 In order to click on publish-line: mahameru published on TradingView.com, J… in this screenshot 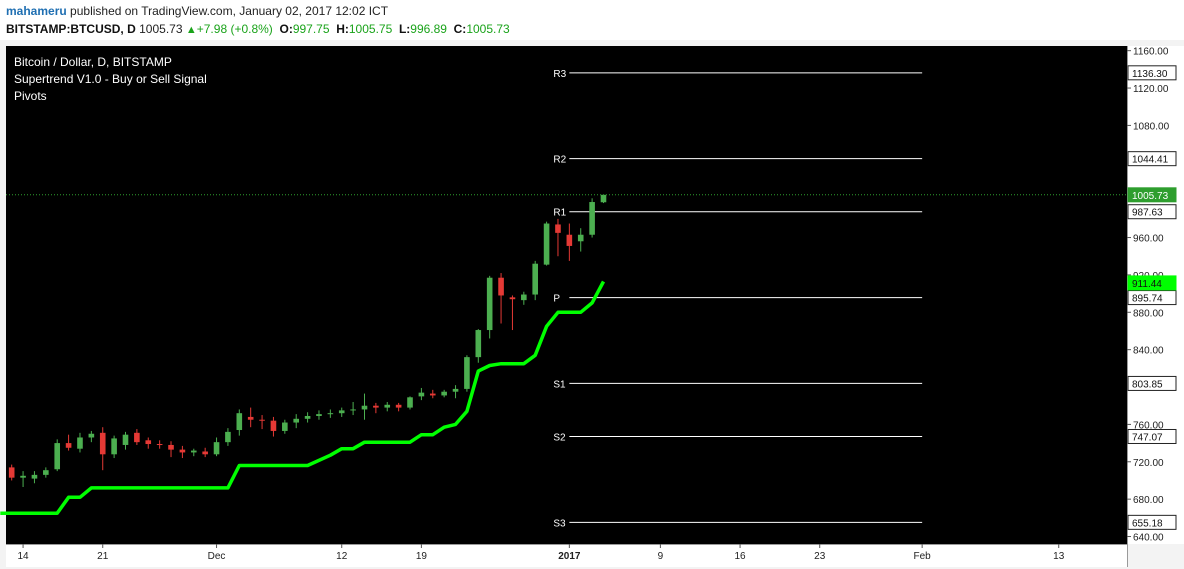, I will do `click(197, 11)`.